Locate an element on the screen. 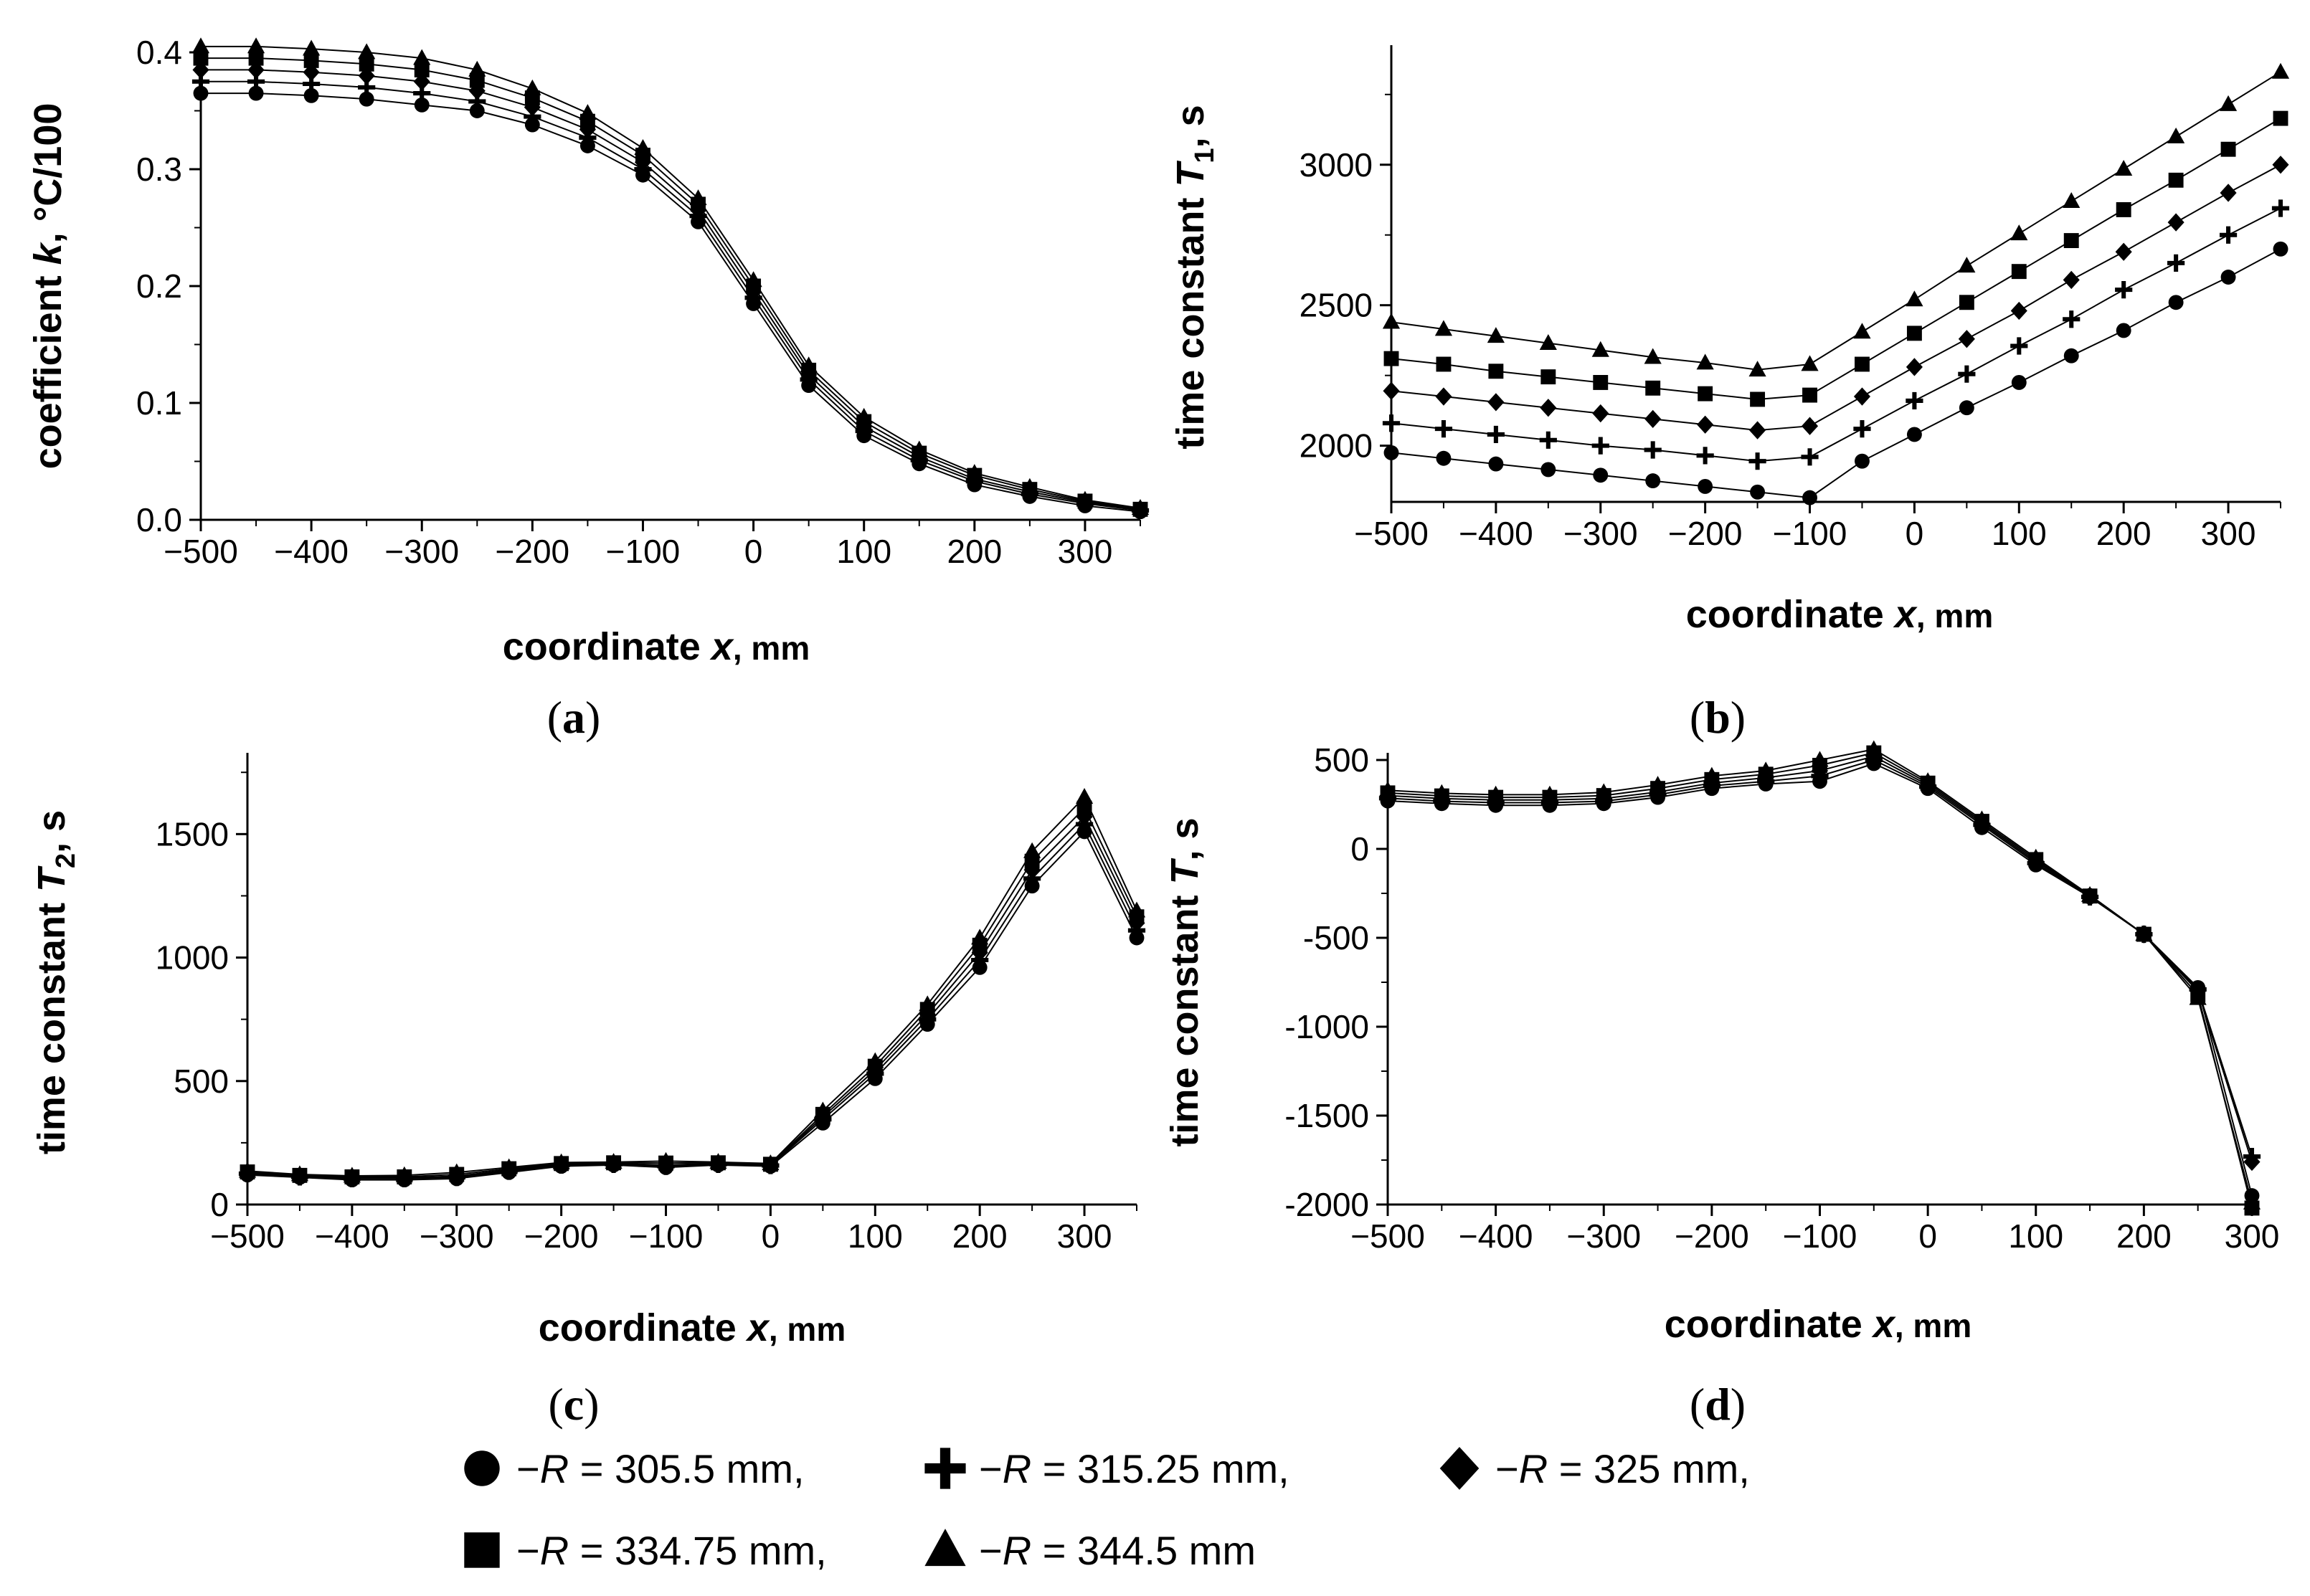 The height and width of the screenshot is (1596, 2310). series-diamond is located at coordinates (1836, 298).